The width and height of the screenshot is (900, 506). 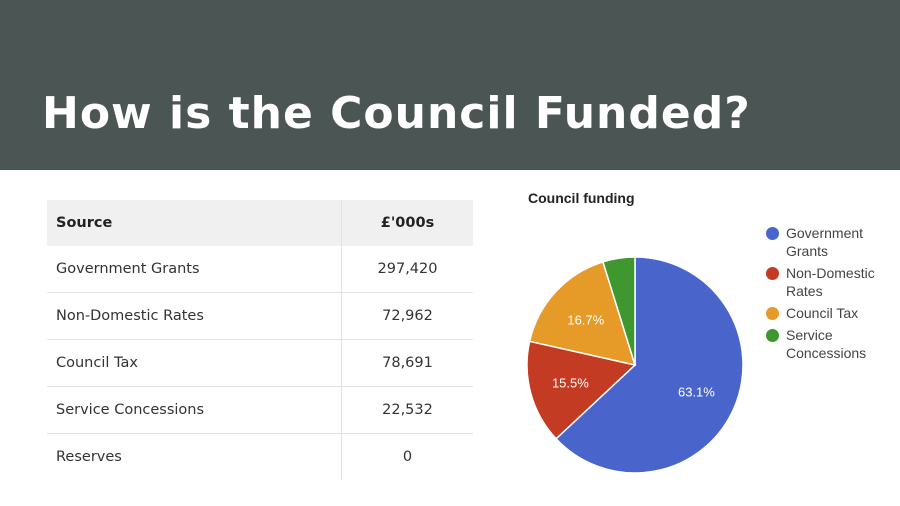 I want to click on chart-title: Council funding, so click(x=581, y=198).